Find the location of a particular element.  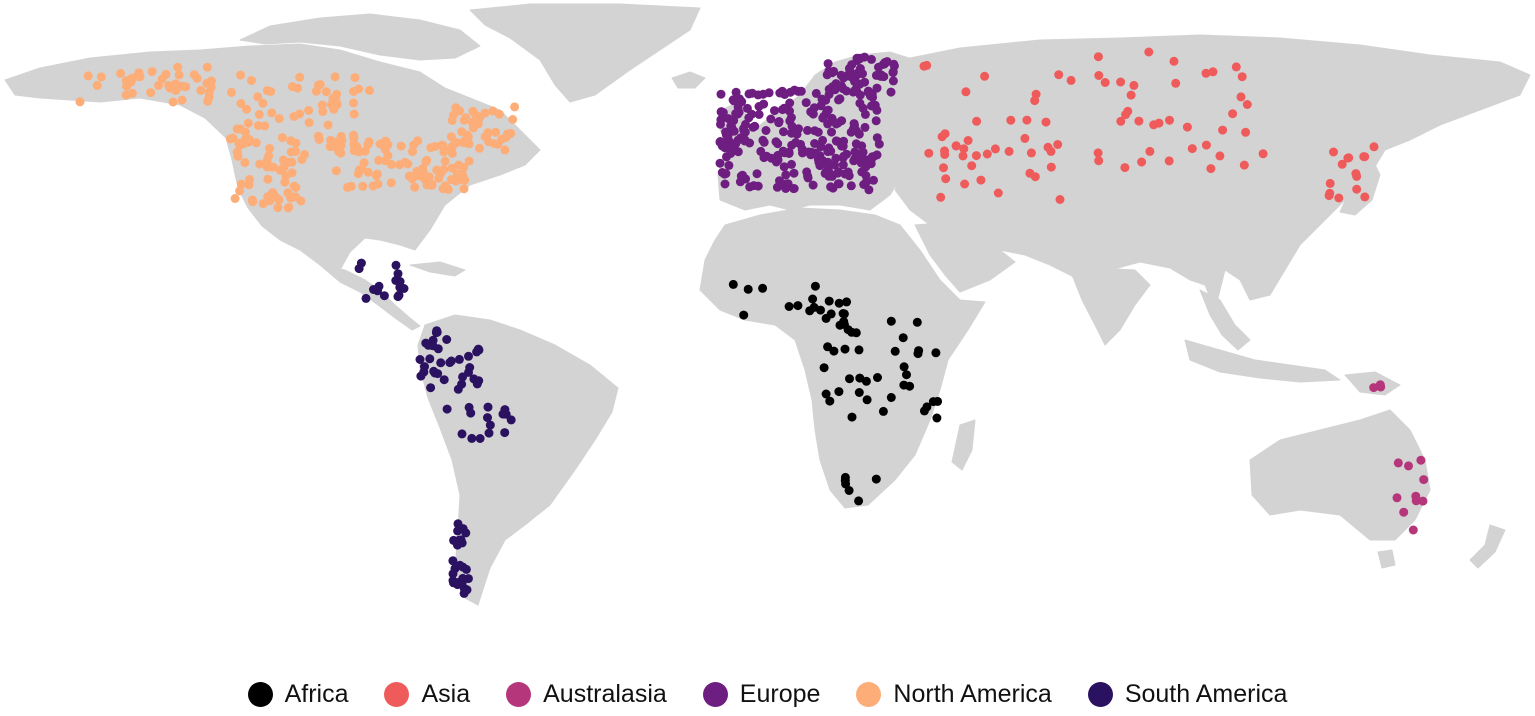

land-canadian-archipelago is located at coordinates (360, 37).